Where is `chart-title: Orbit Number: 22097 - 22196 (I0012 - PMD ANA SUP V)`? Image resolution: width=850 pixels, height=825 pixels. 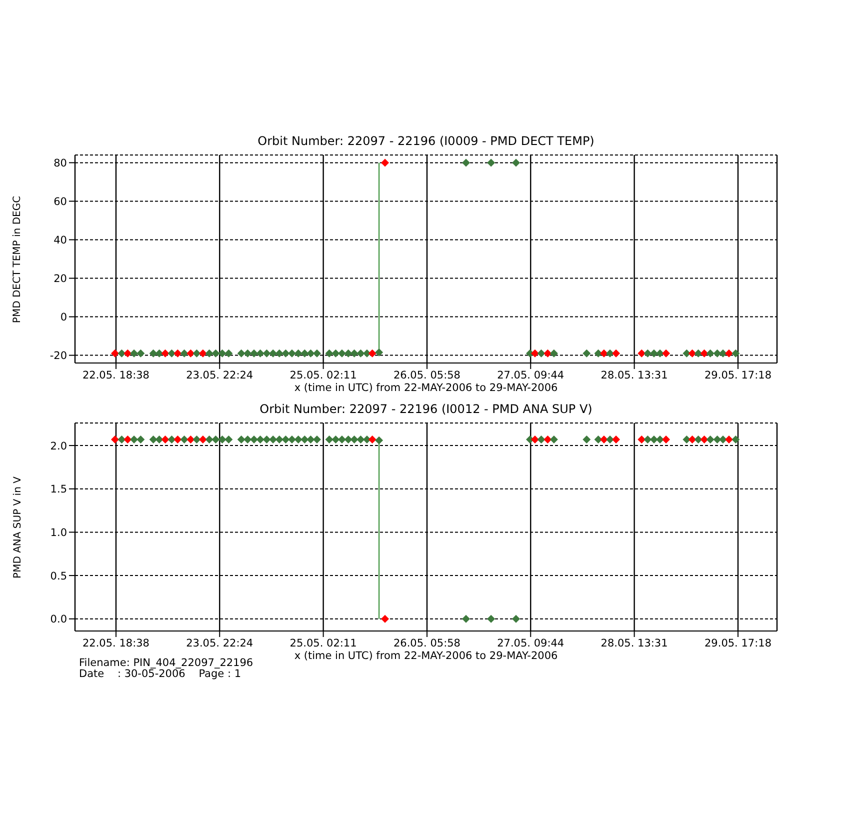 chart-title: Orbit Number: 22097 - 22196 (I0012 - PMD ANA SUP V) is located at coordinates (426, 409).